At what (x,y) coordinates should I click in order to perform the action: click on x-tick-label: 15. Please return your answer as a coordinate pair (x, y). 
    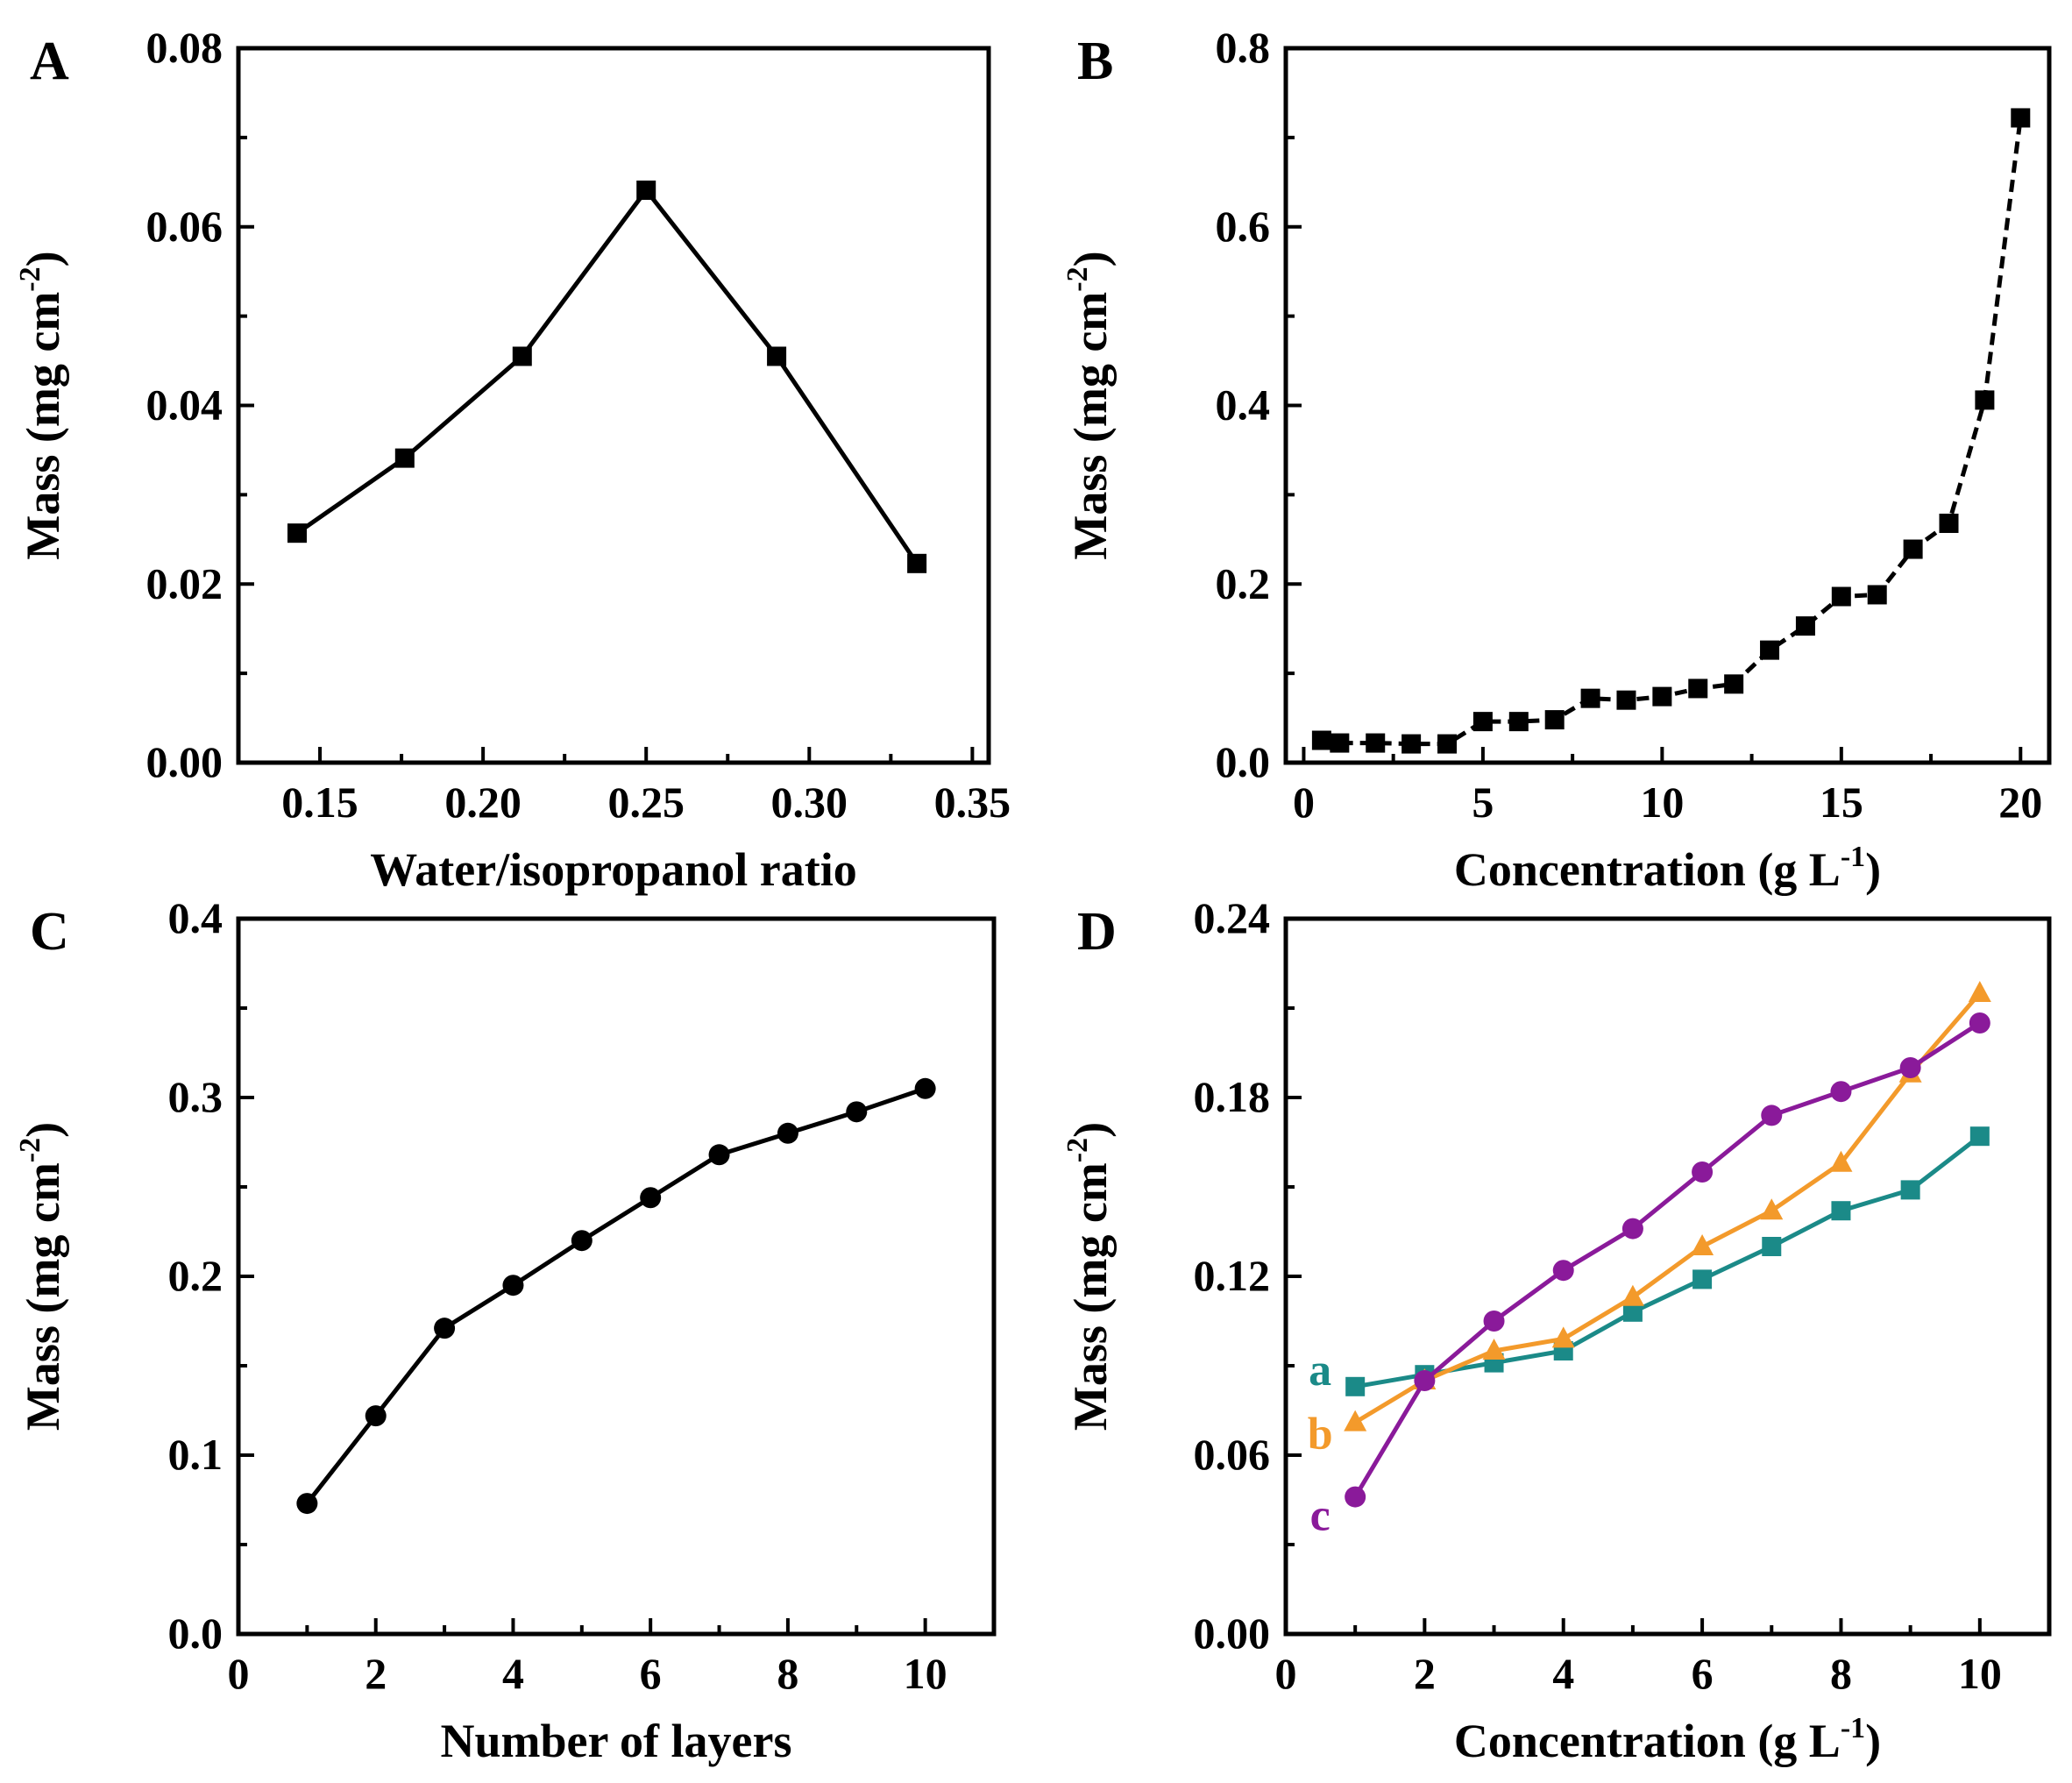
    Looking at the image, I should click on (1842, 802).